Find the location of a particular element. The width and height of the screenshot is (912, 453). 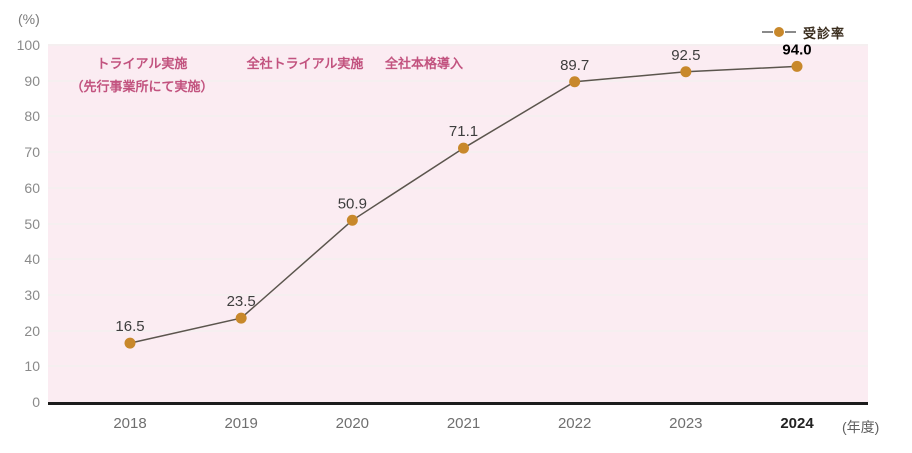

y-tick-label: 30 is located at coordinates (32, 294).